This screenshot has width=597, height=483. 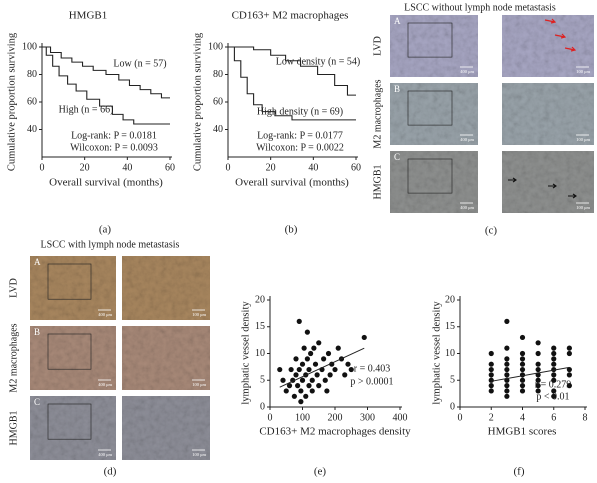 I want to click on x-tick-label: 0, so click(x=460, y=417).